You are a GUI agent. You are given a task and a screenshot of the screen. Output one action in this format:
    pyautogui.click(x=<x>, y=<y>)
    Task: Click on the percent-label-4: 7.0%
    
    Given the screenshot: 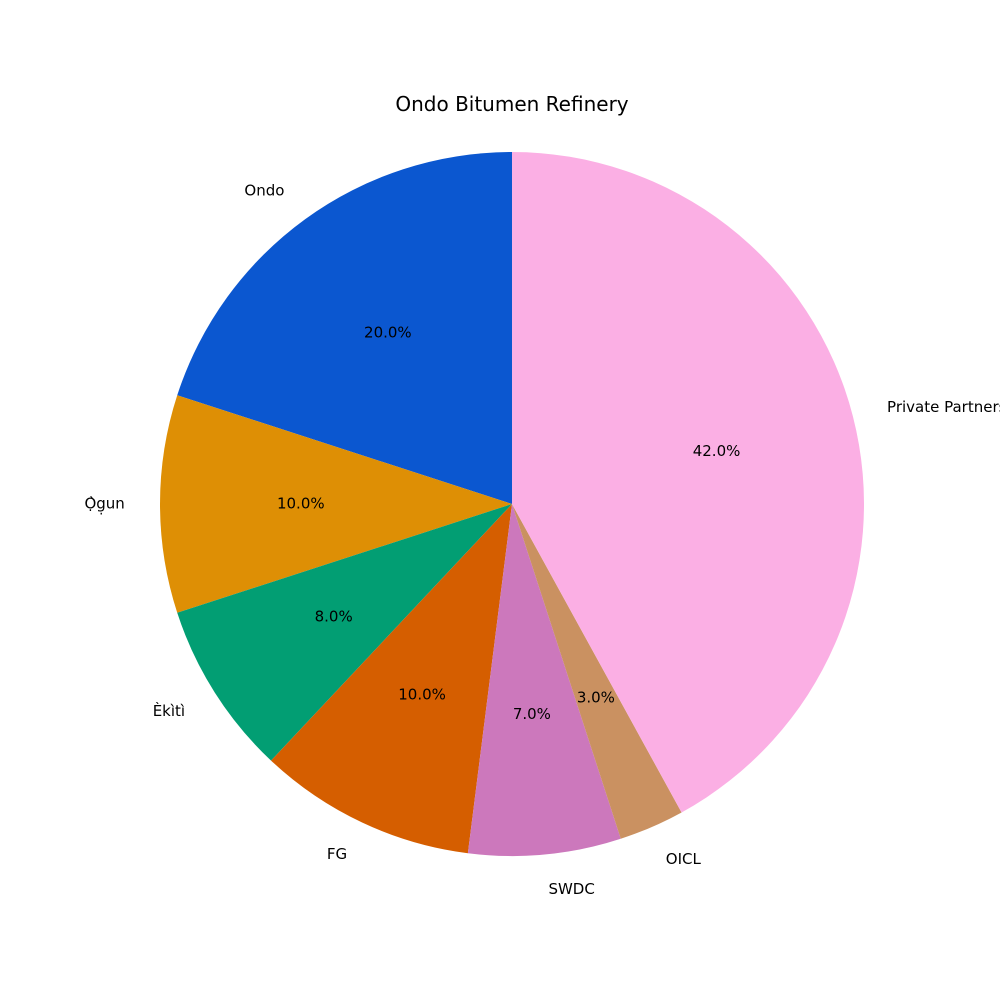 What is the action you would take?
    pyautogui.click(x=532, y=714)
    